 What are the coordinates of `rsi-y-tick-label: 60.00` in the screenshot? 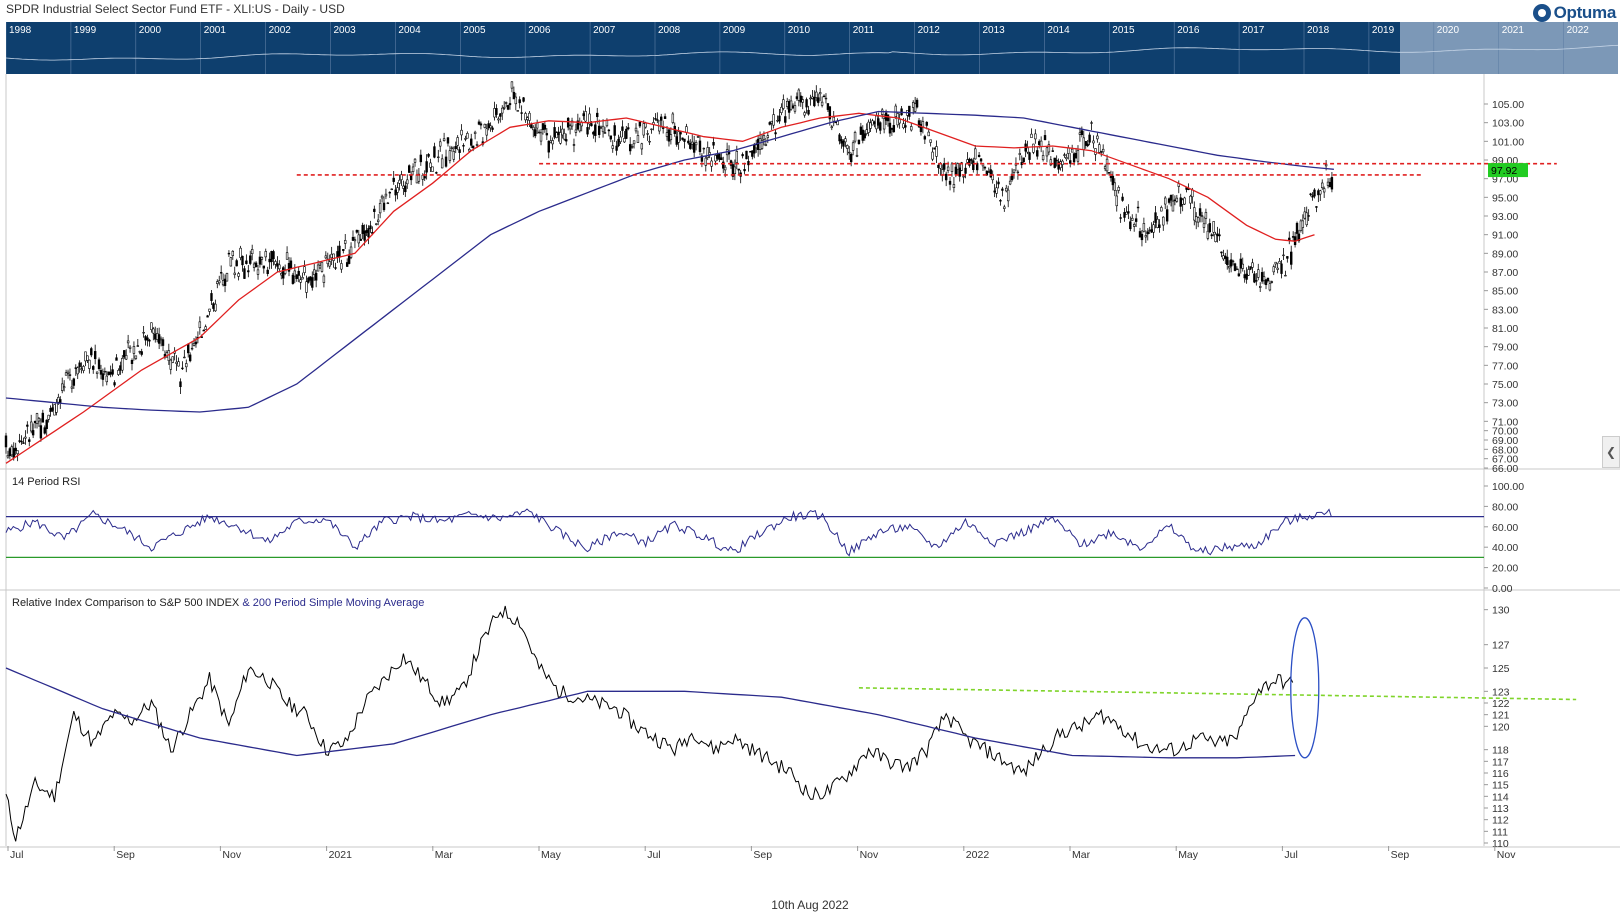 It's located at (1505, 528).